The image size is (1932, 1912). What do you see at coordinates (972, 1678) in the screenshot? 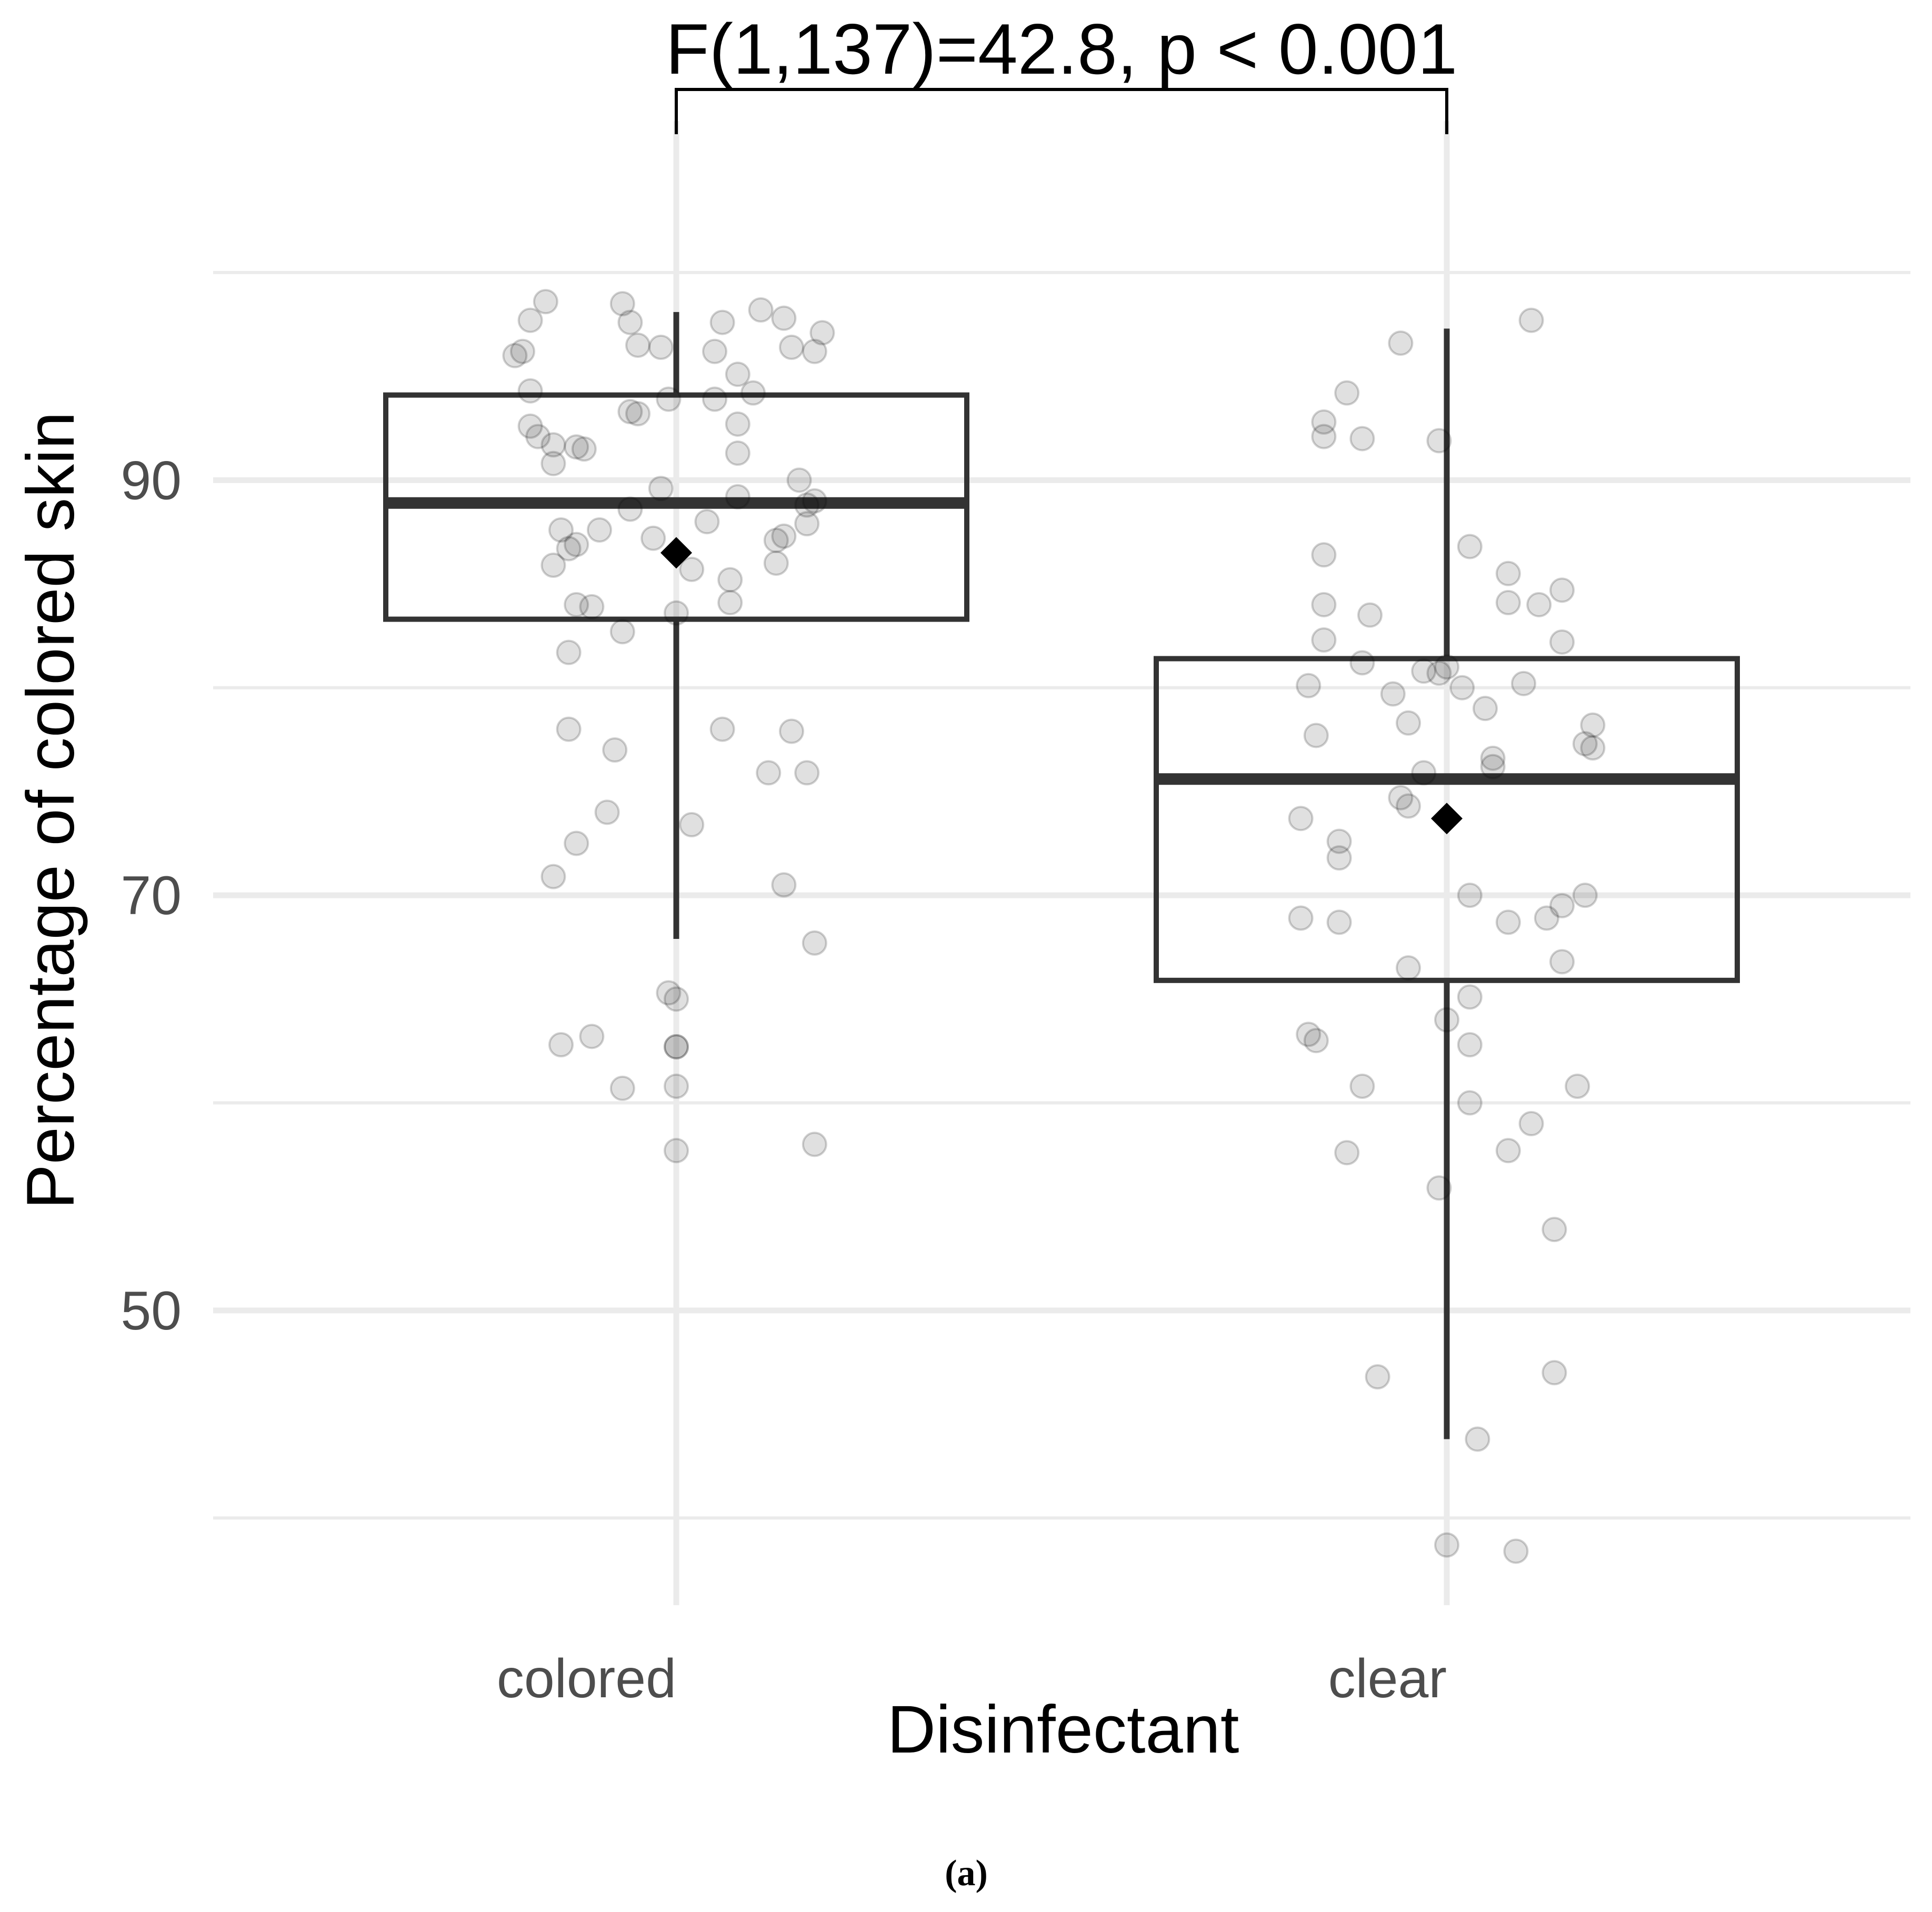
I see `x-axis-ticks: colored clear` at bounding box center [972, 1678].